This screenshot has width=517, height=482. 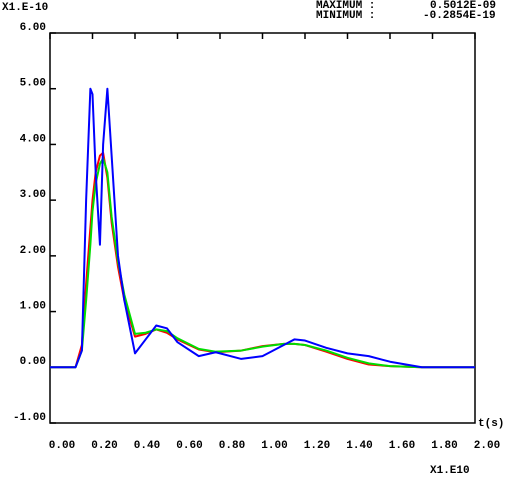 What do you see at coordinates (33, 84) in the screenshot?
I see `y-tick-label: 5.00` at bounding box center [33, 84].